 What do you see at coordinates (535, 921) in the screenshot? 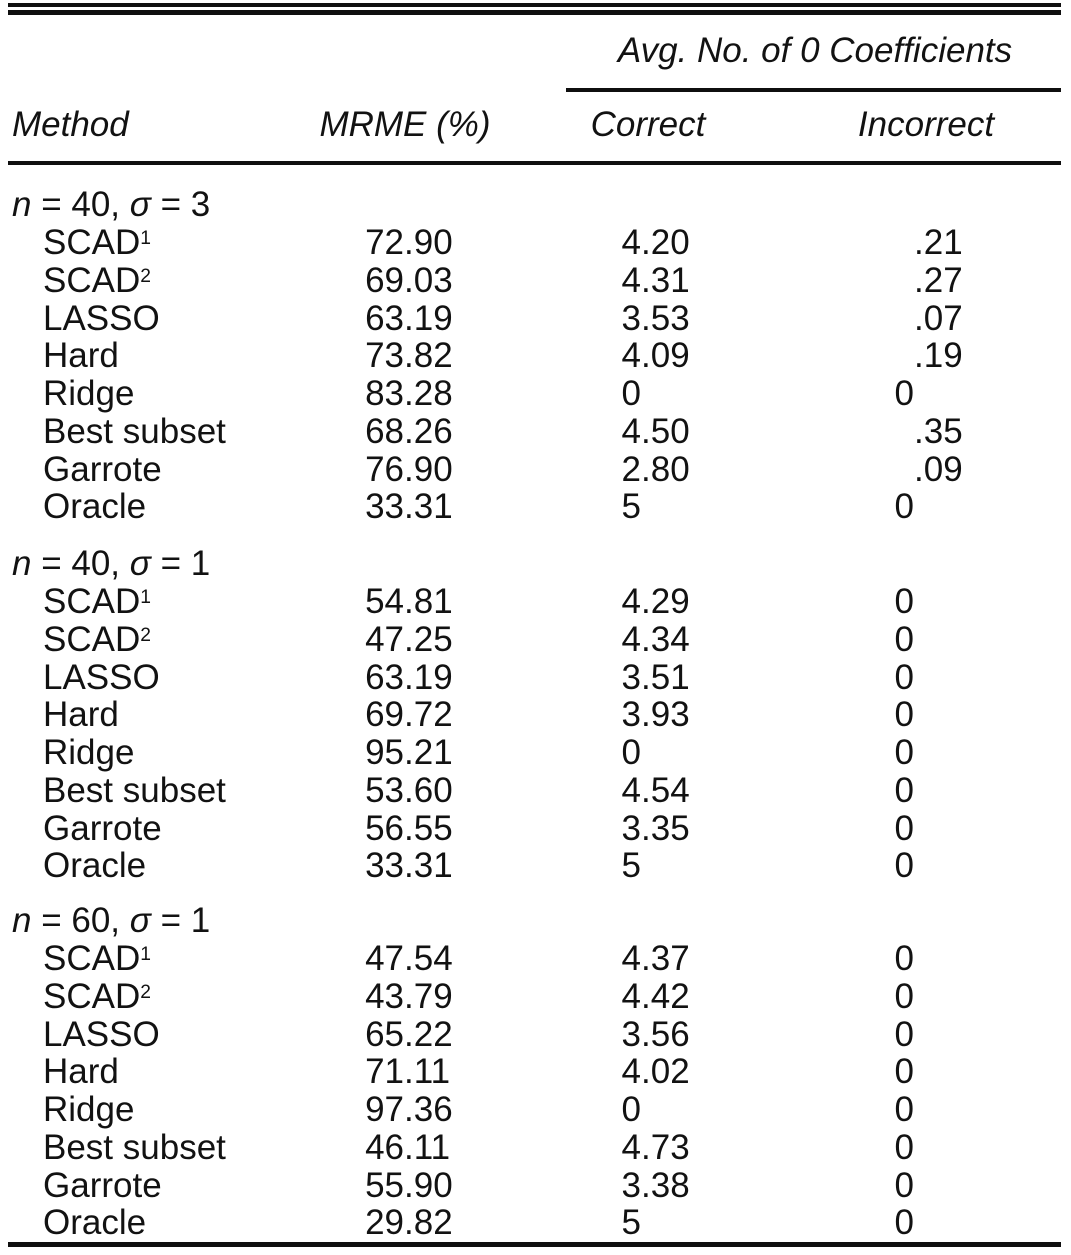
I see `section-header: n = 60, σ = 1` at bounding box center [535, 921].